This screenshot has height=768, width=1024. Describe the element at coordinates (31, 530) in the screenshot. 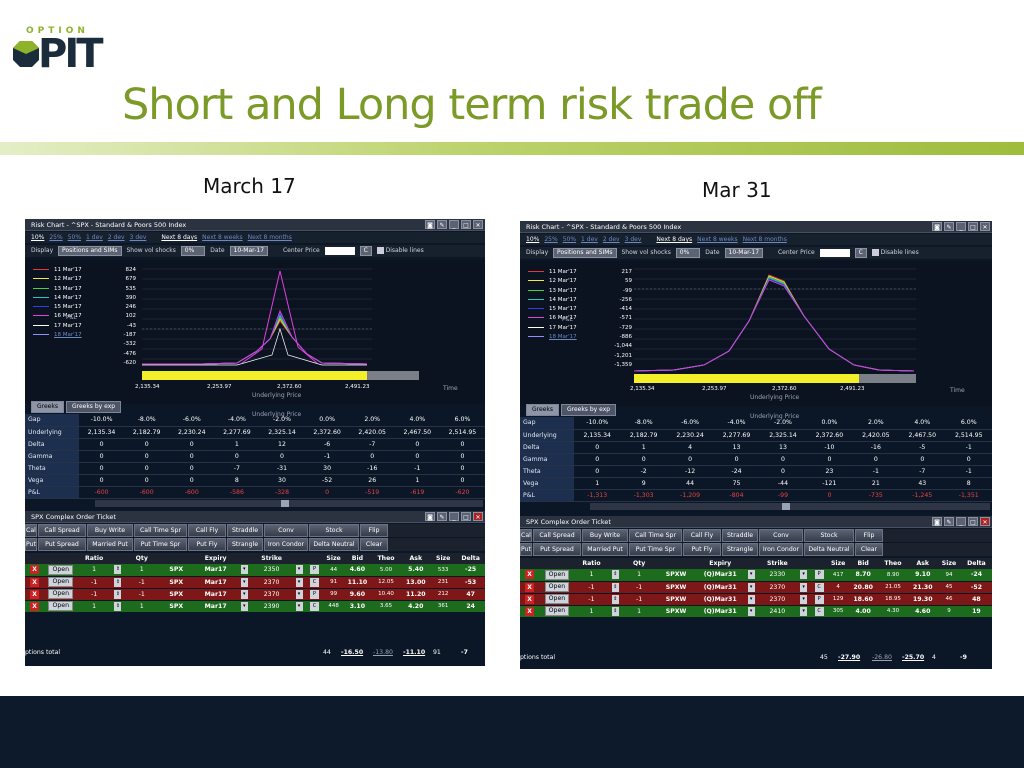

I see `strategy-button: Call` at that location.